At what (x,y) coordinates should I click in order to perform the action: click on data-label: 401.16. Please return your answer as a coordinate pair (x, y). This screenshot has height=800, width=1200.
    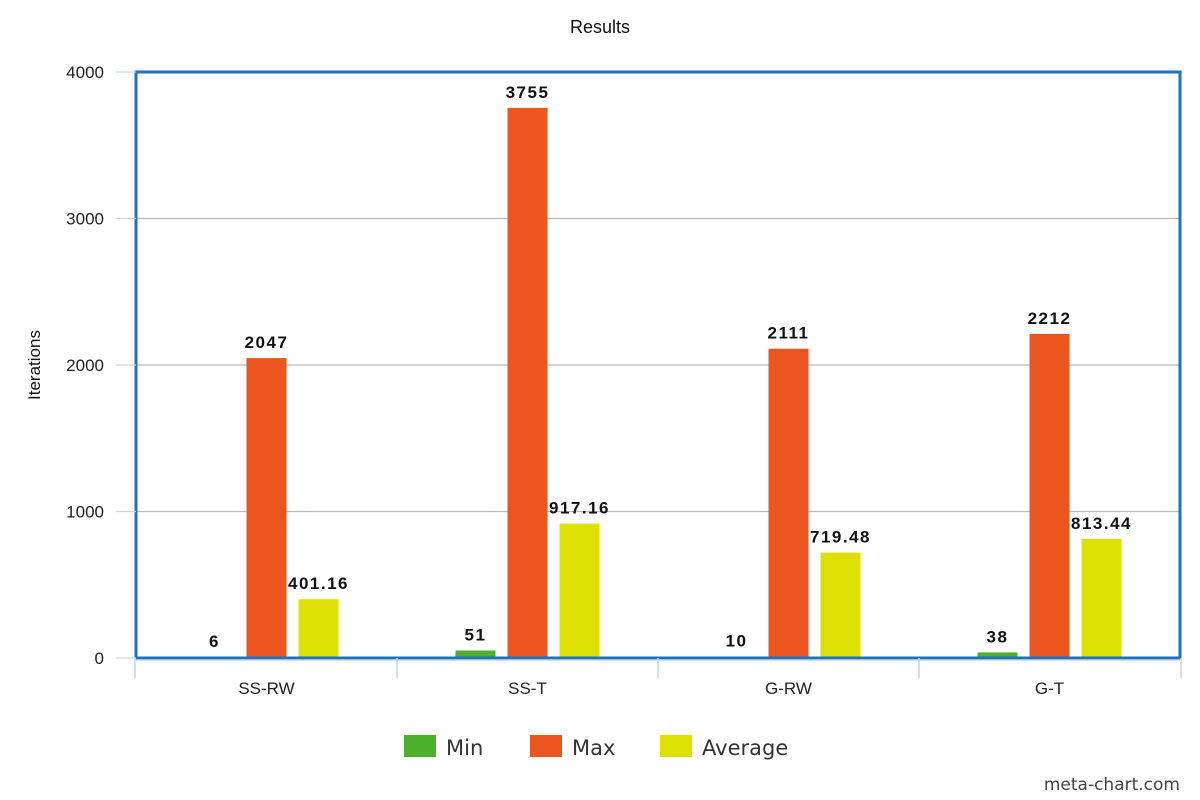
    Looking at the image, I should click on (318, 583).